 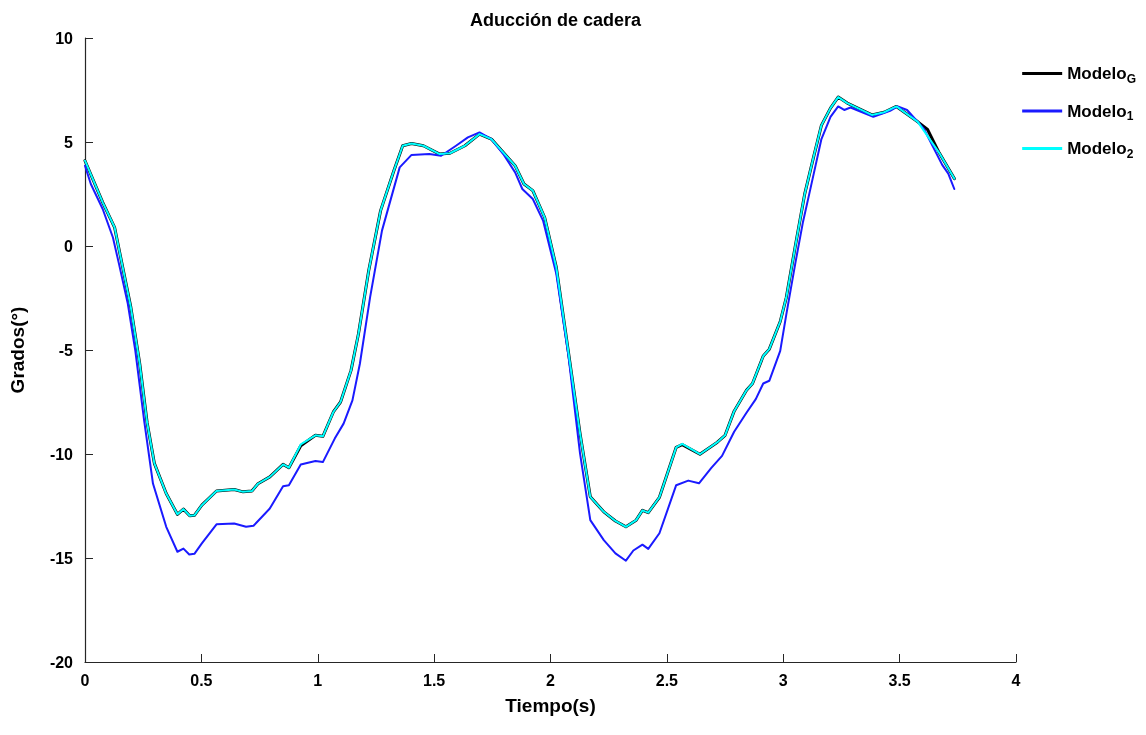 I want to click on y-tick-label: -15, so click(x=61, y=558).